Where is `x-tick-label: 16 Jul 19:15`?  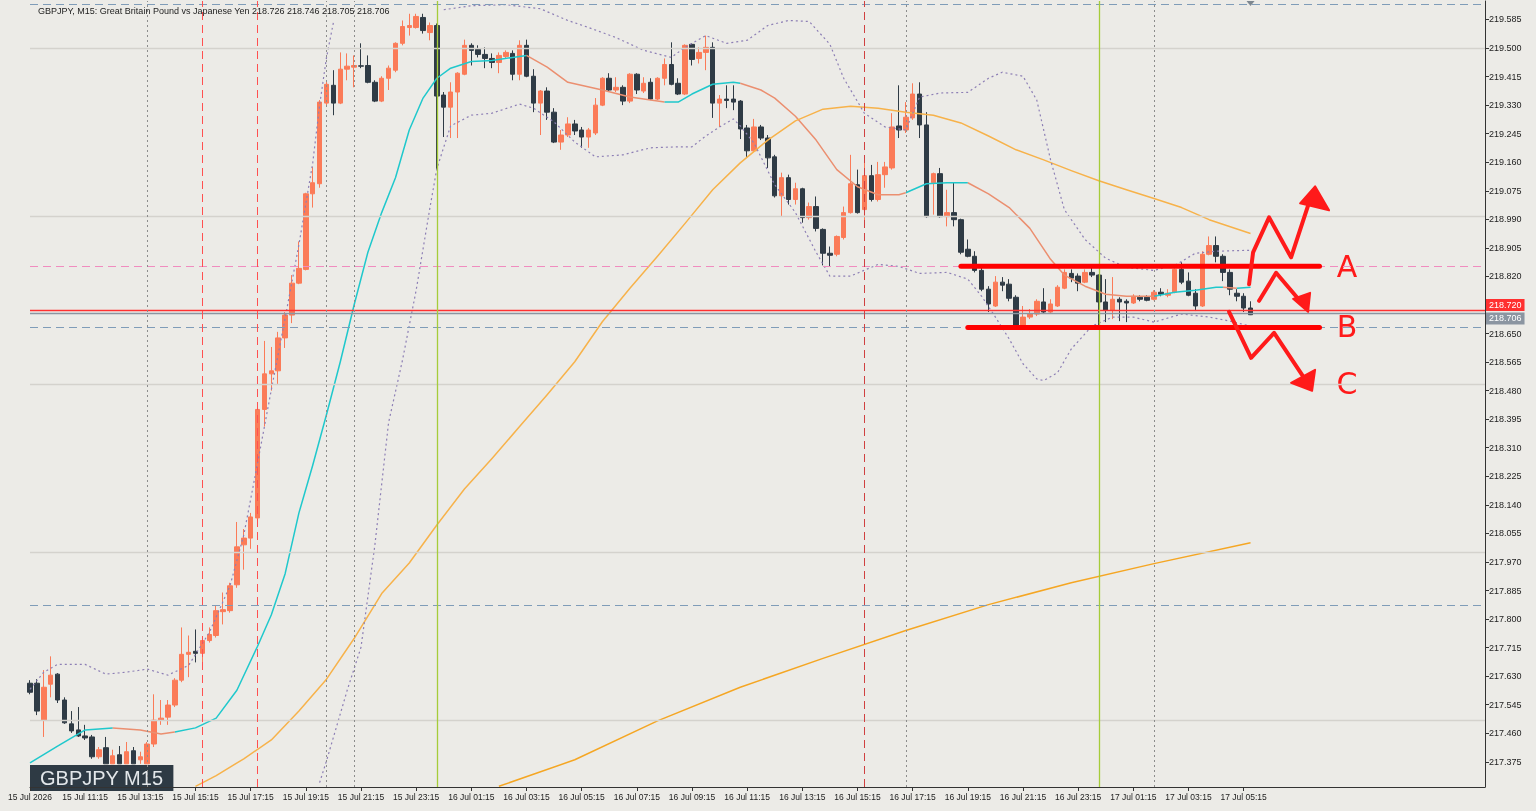
x-tick-label: 16 Jul 19:15 is located at coordinates (968, 796).